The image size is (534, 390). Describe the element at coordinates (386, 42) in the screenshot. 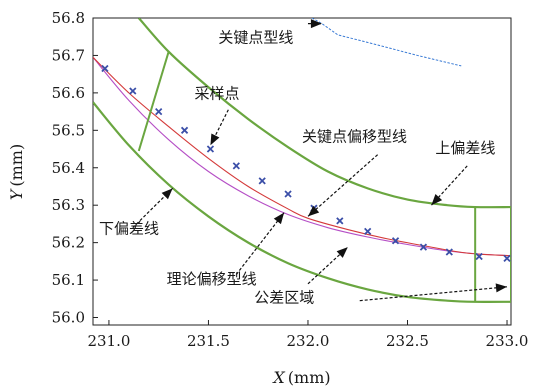

I see `keypoint-profile-line` at that location.